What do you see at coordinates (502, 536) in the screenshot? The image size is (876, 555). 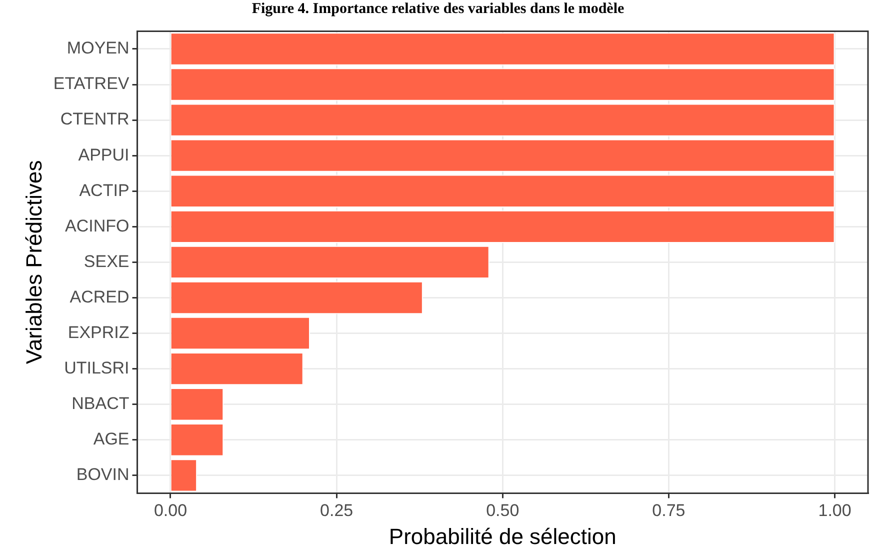 I see `x-axis-title: Probabilité de sélection` at bounding box center [502, 536].